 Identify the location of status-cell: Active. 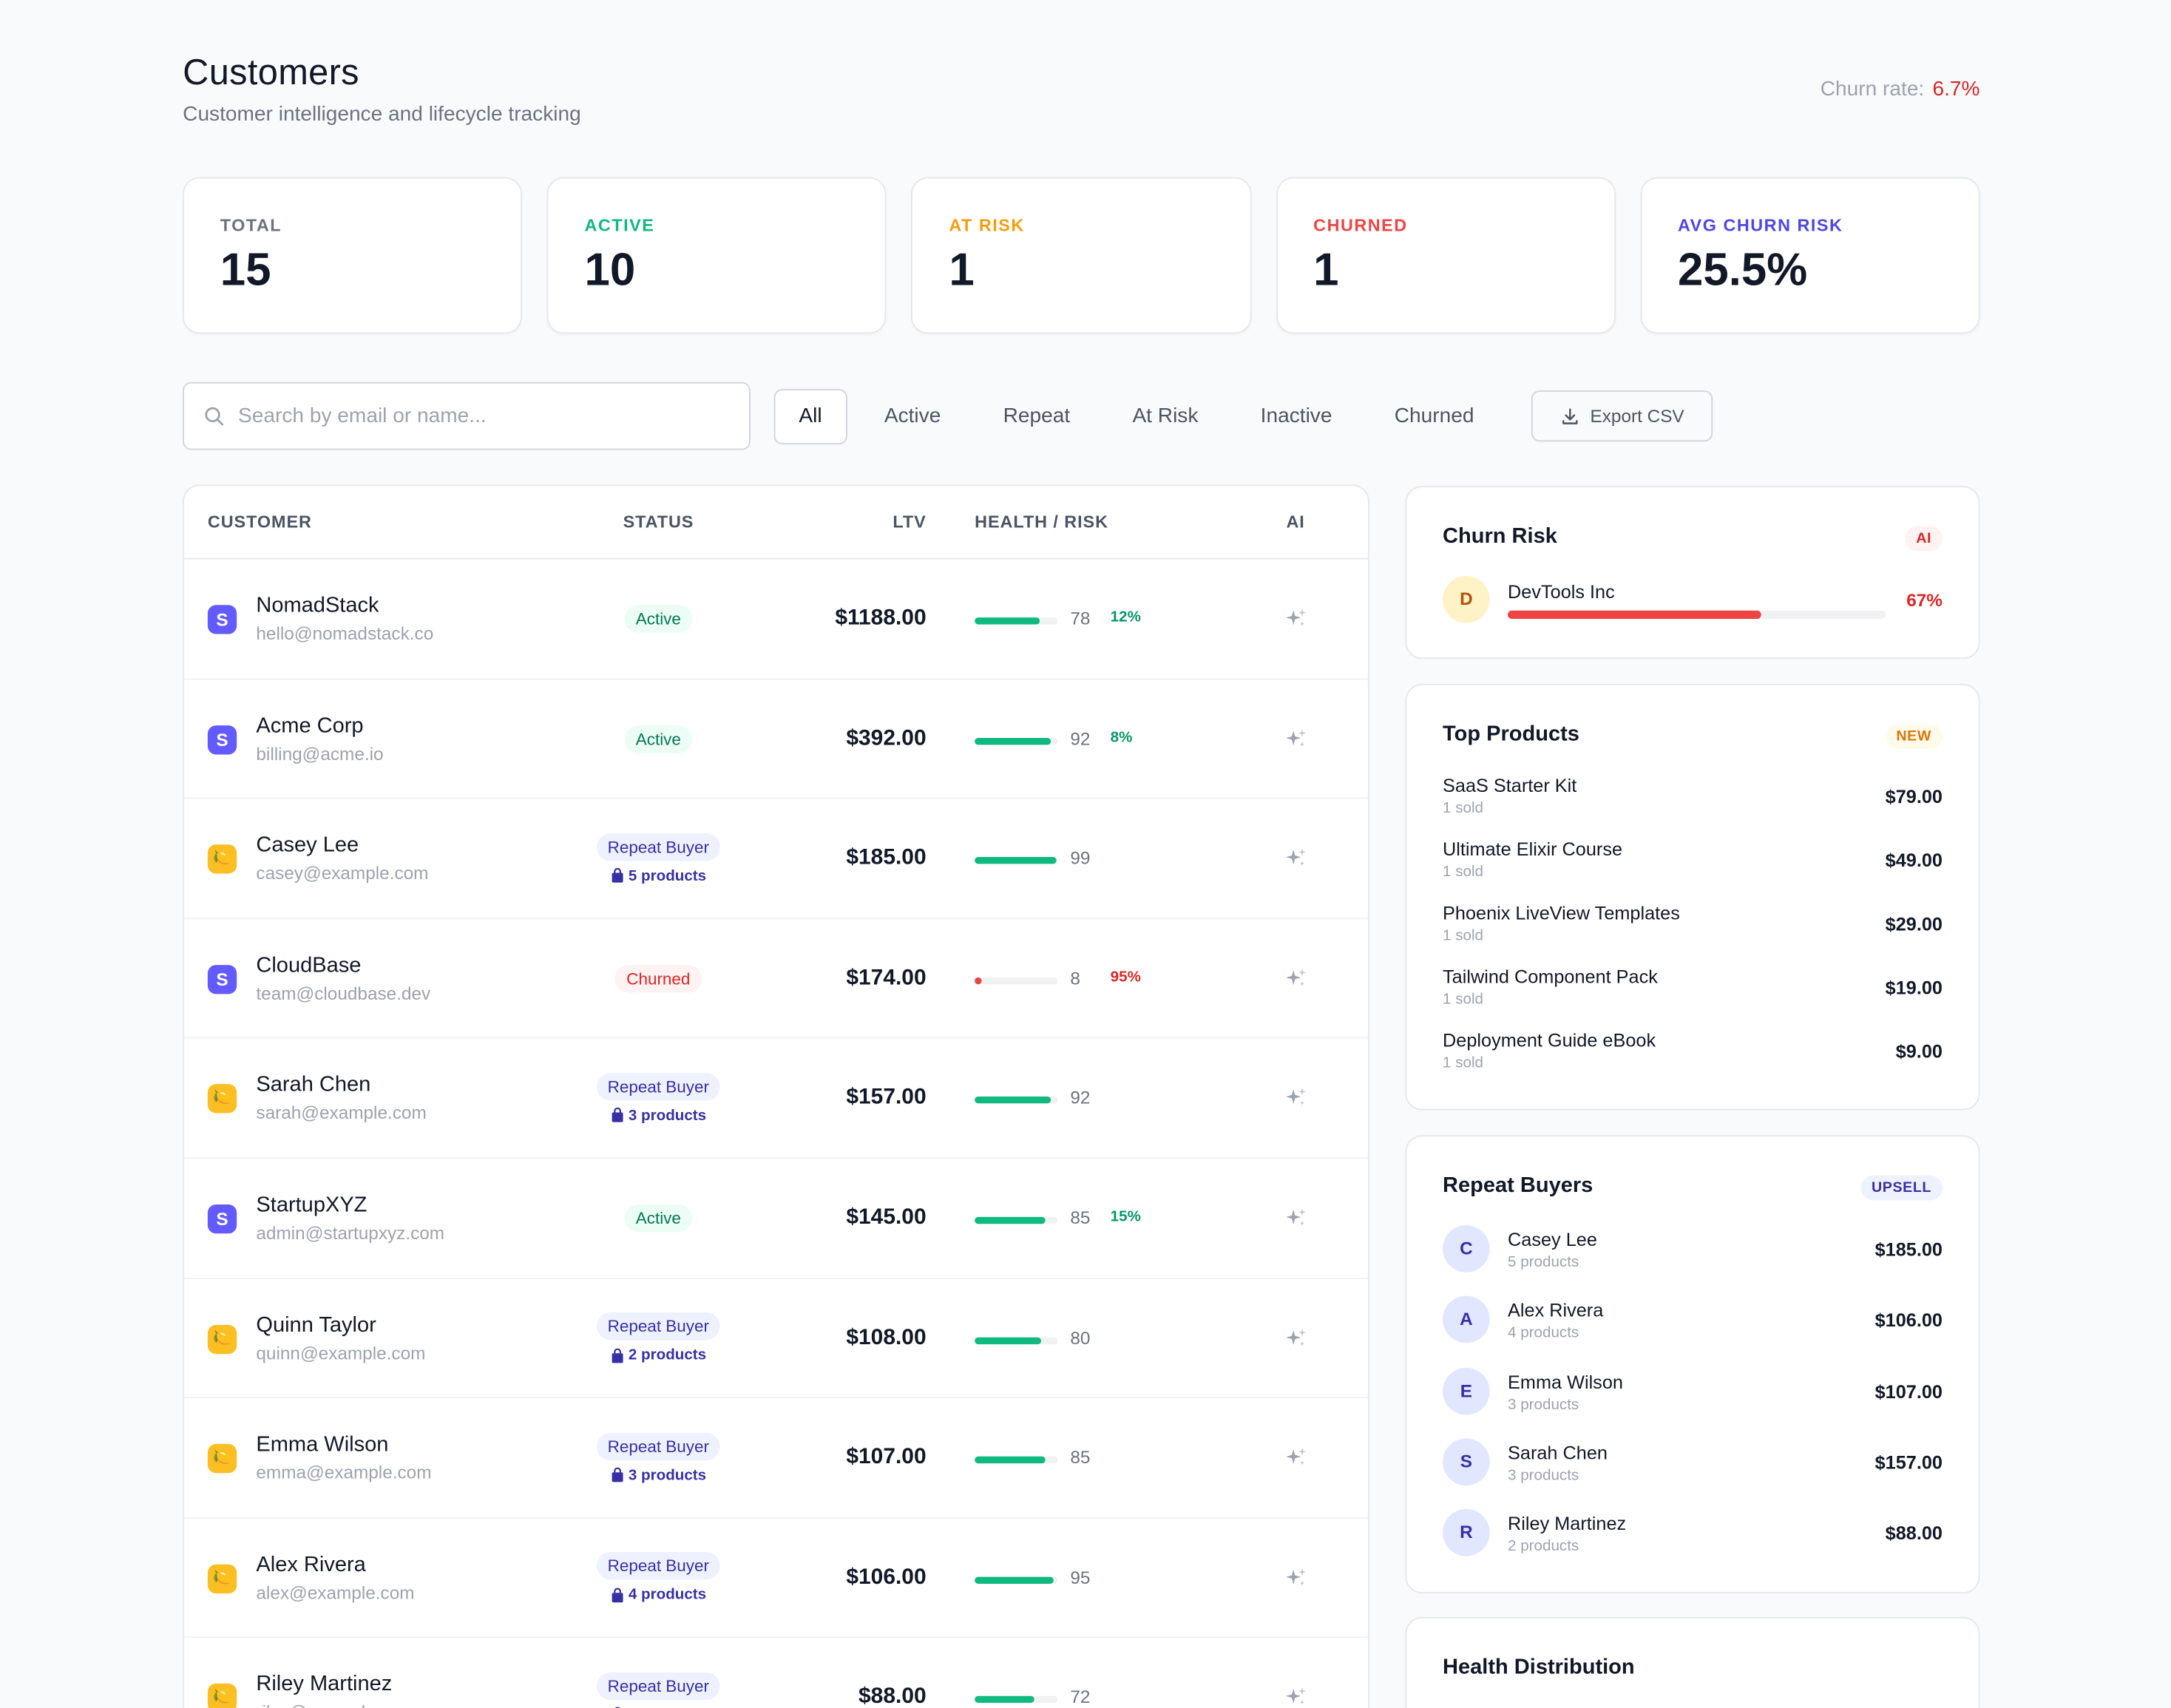
(658, 618).